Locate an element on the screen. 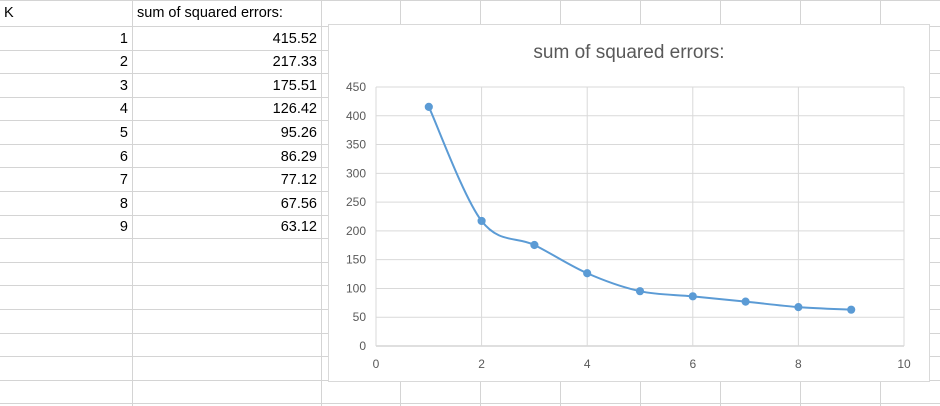  cell-k-value: 6 is located at coordinates (123, 157).